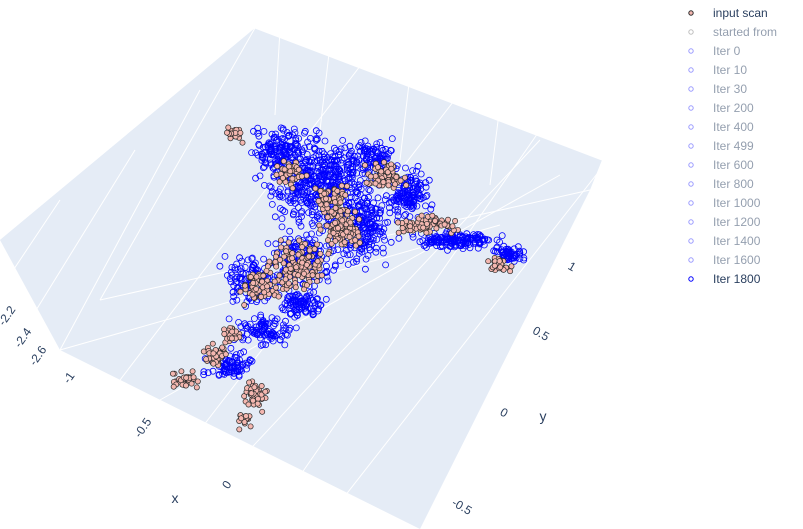  I want to click on legend-item: Iter 30, so click(743, 89).